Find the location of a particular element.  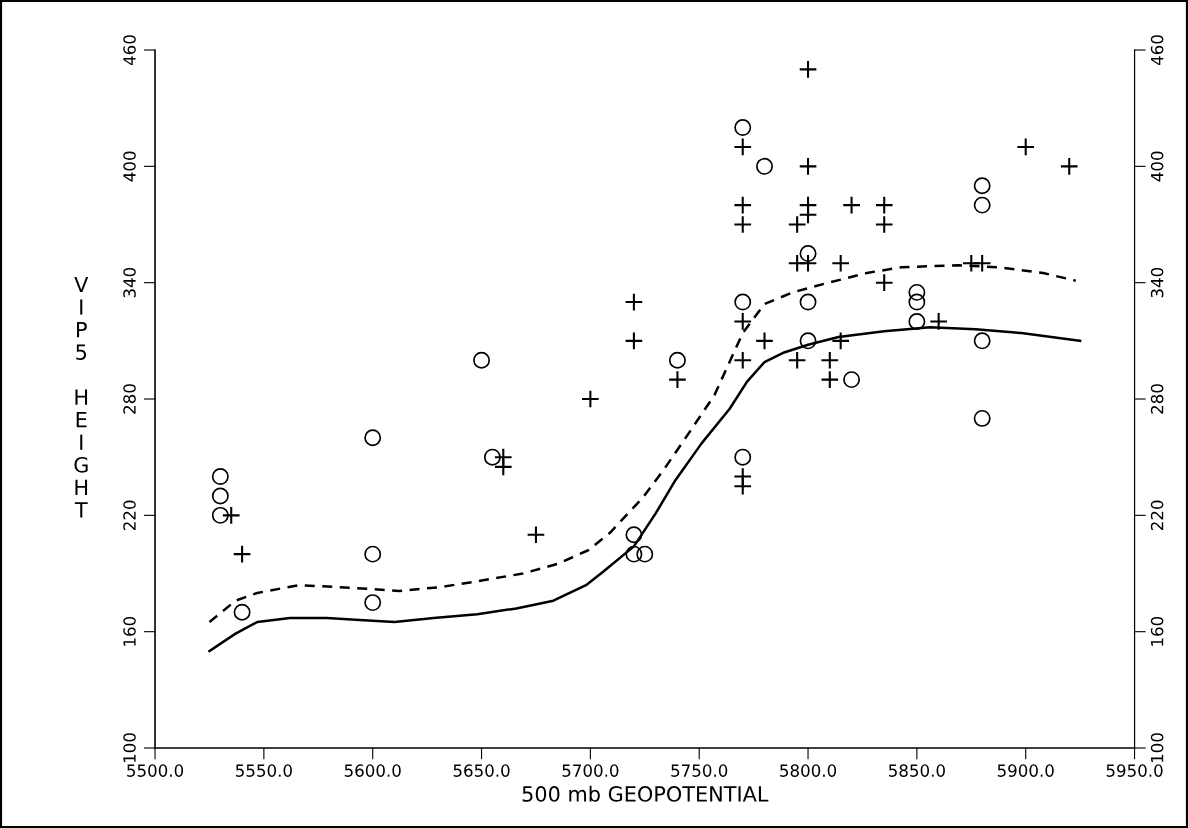

x-tick-label: 5800.0 is located at coordinates (808, 770).